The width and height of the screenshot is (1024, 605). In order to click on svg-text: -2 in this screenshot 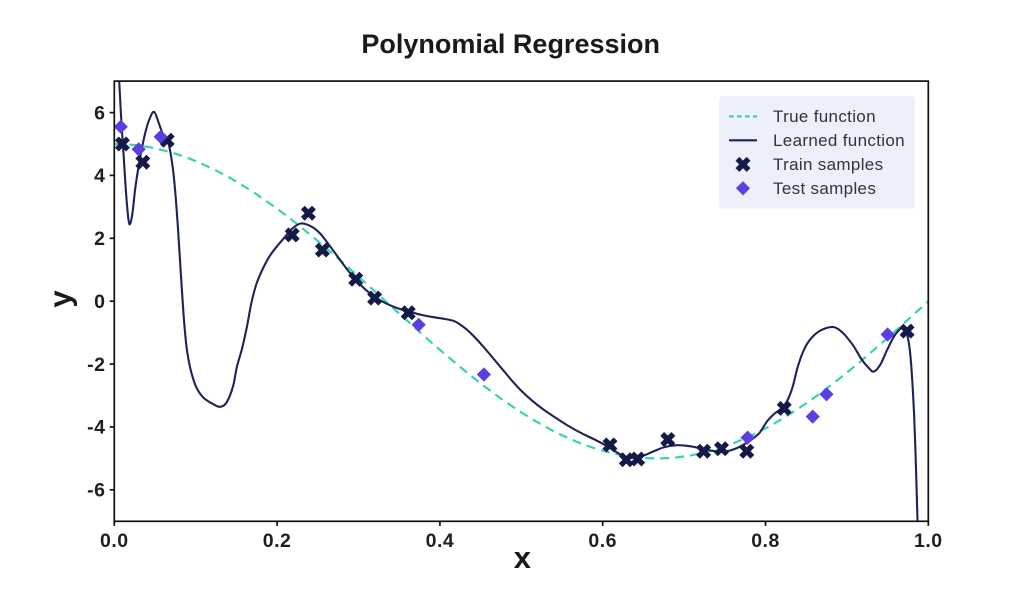, I will do `click(96, 365)`.